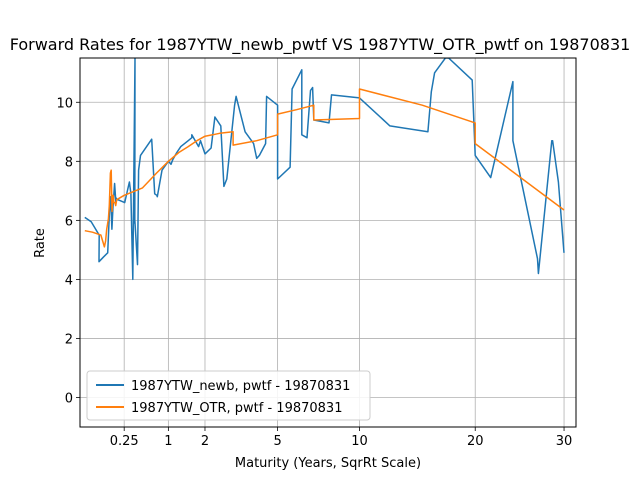 The image size is (640, 480). Describe the element at coordinates (69, 398) in the screenshot. I see `y-tick-label: 0` at that location.